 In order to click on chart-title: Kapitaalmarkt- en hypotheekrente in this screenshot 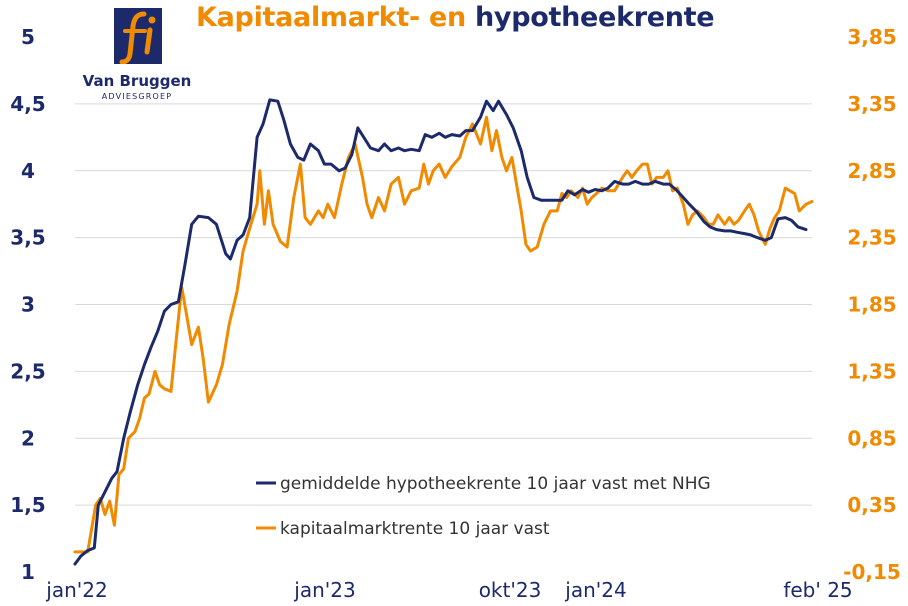, I will do `click(455, 17)`.